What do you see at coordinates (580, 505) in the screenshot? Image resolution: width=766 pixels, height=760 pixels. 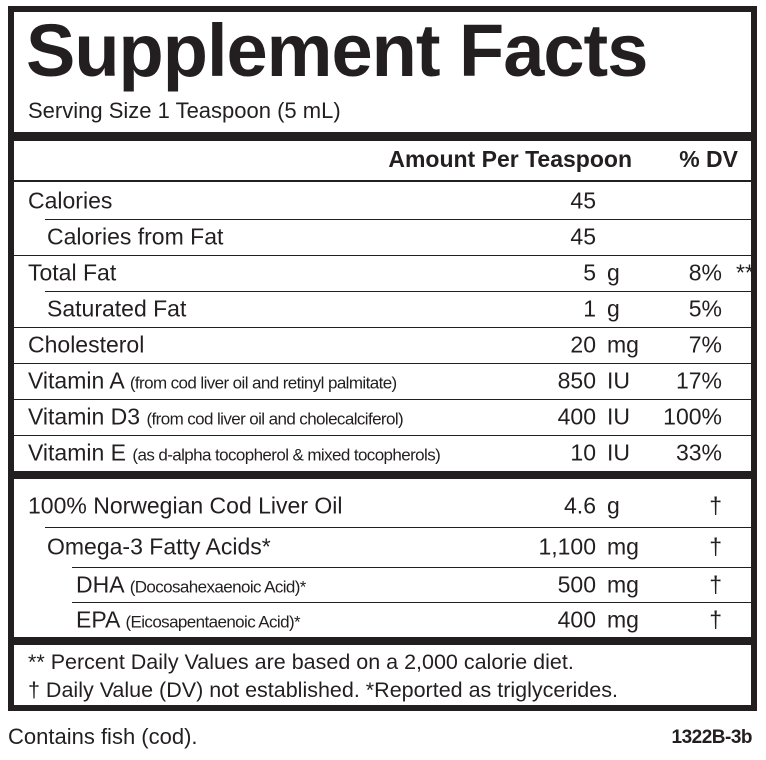 I see `amount: 4.6` at bounding box center [580, 505].